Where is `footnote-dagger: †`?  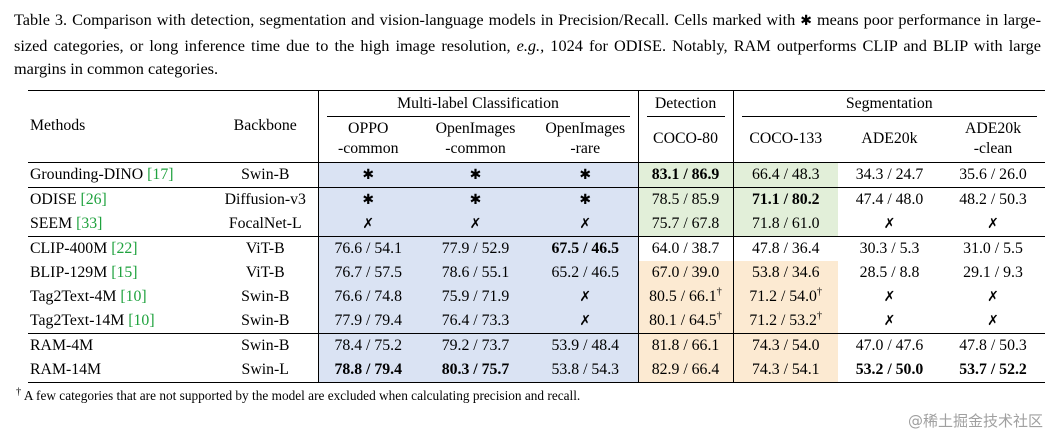 footnote-dagger: † is located at coordinates (19, 392).